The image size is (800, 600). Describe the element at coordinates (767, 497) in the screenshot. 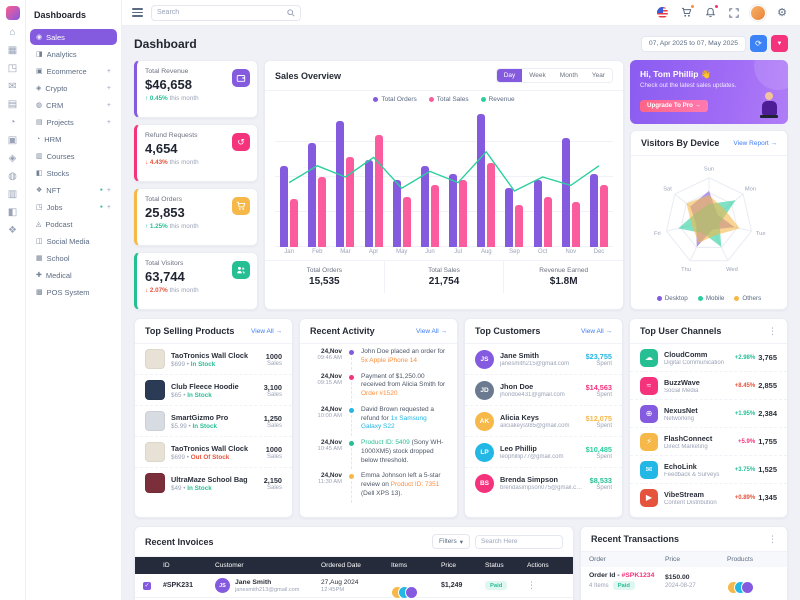

I see `channel-value: 1,345` at that location.